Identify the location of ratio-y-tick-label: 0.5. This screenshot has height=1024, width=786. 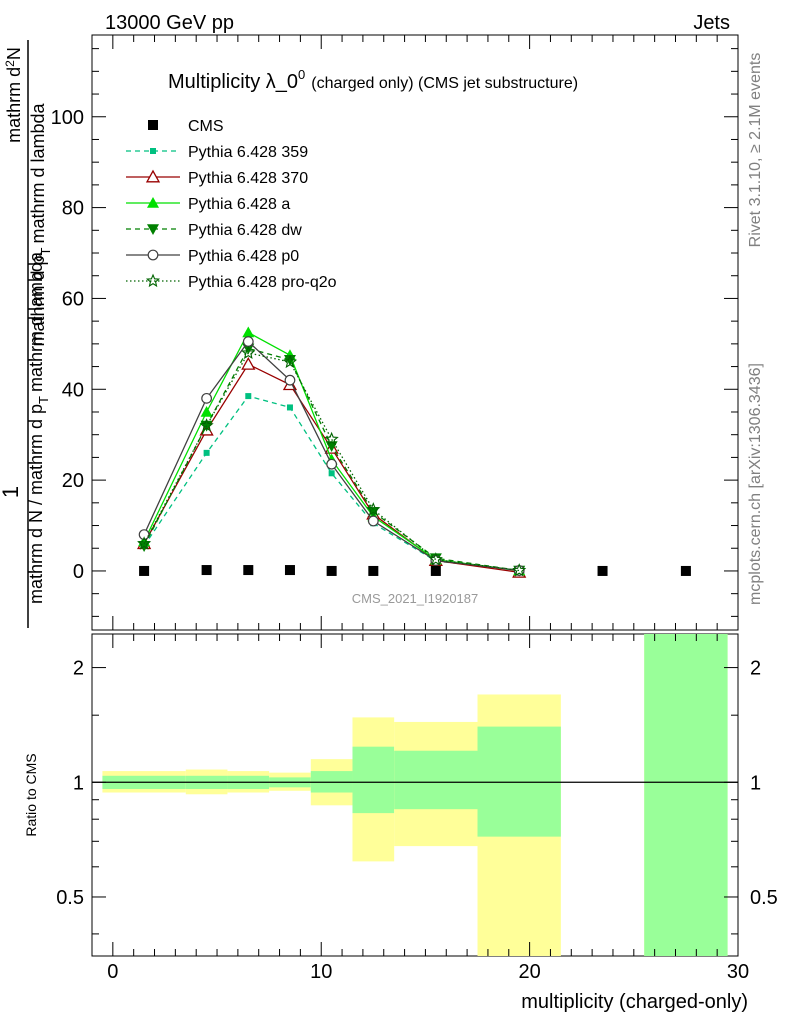
(70, 898).